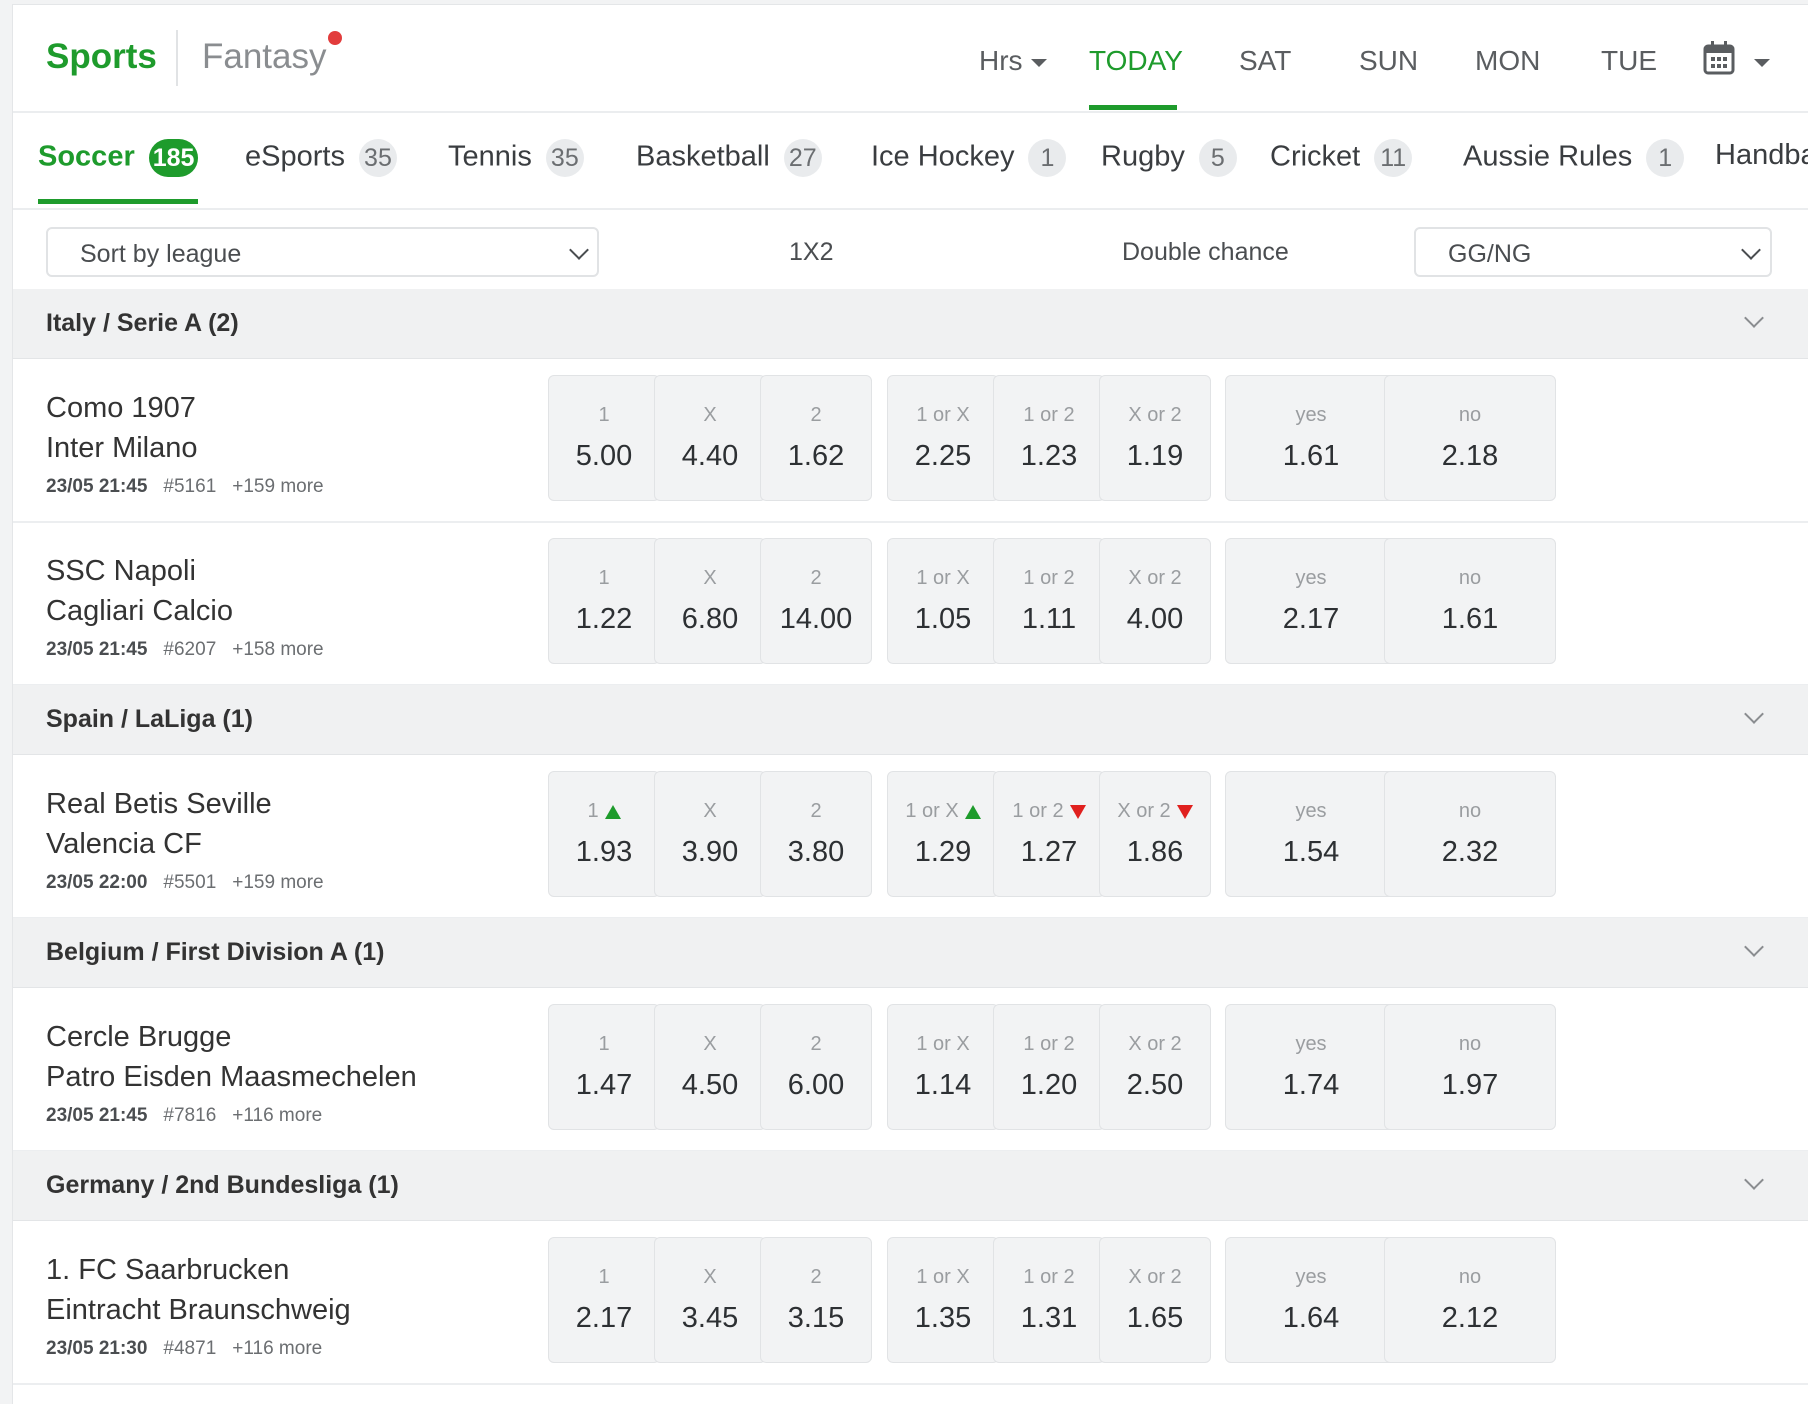 This screenshot has width=1808, height=1404. Describe the element at coordinates (943, 619) in the screenshot. I see `odds-value: 1.05` at that location.